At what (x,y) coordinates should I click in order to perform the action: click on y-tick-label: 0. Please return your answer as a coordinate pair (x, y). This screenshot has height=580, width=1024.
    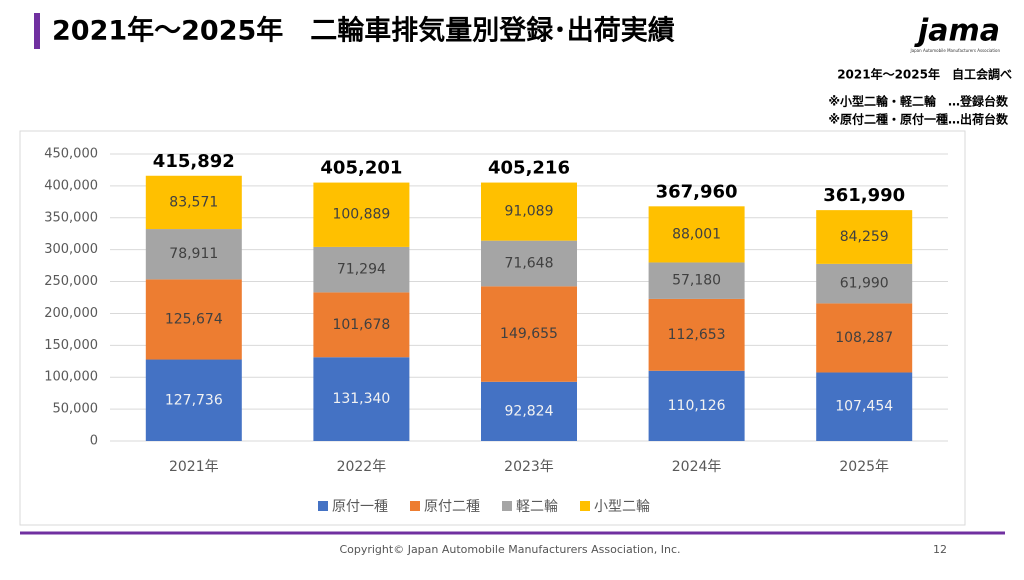
    Looking at the image, I should click on (94, 441).